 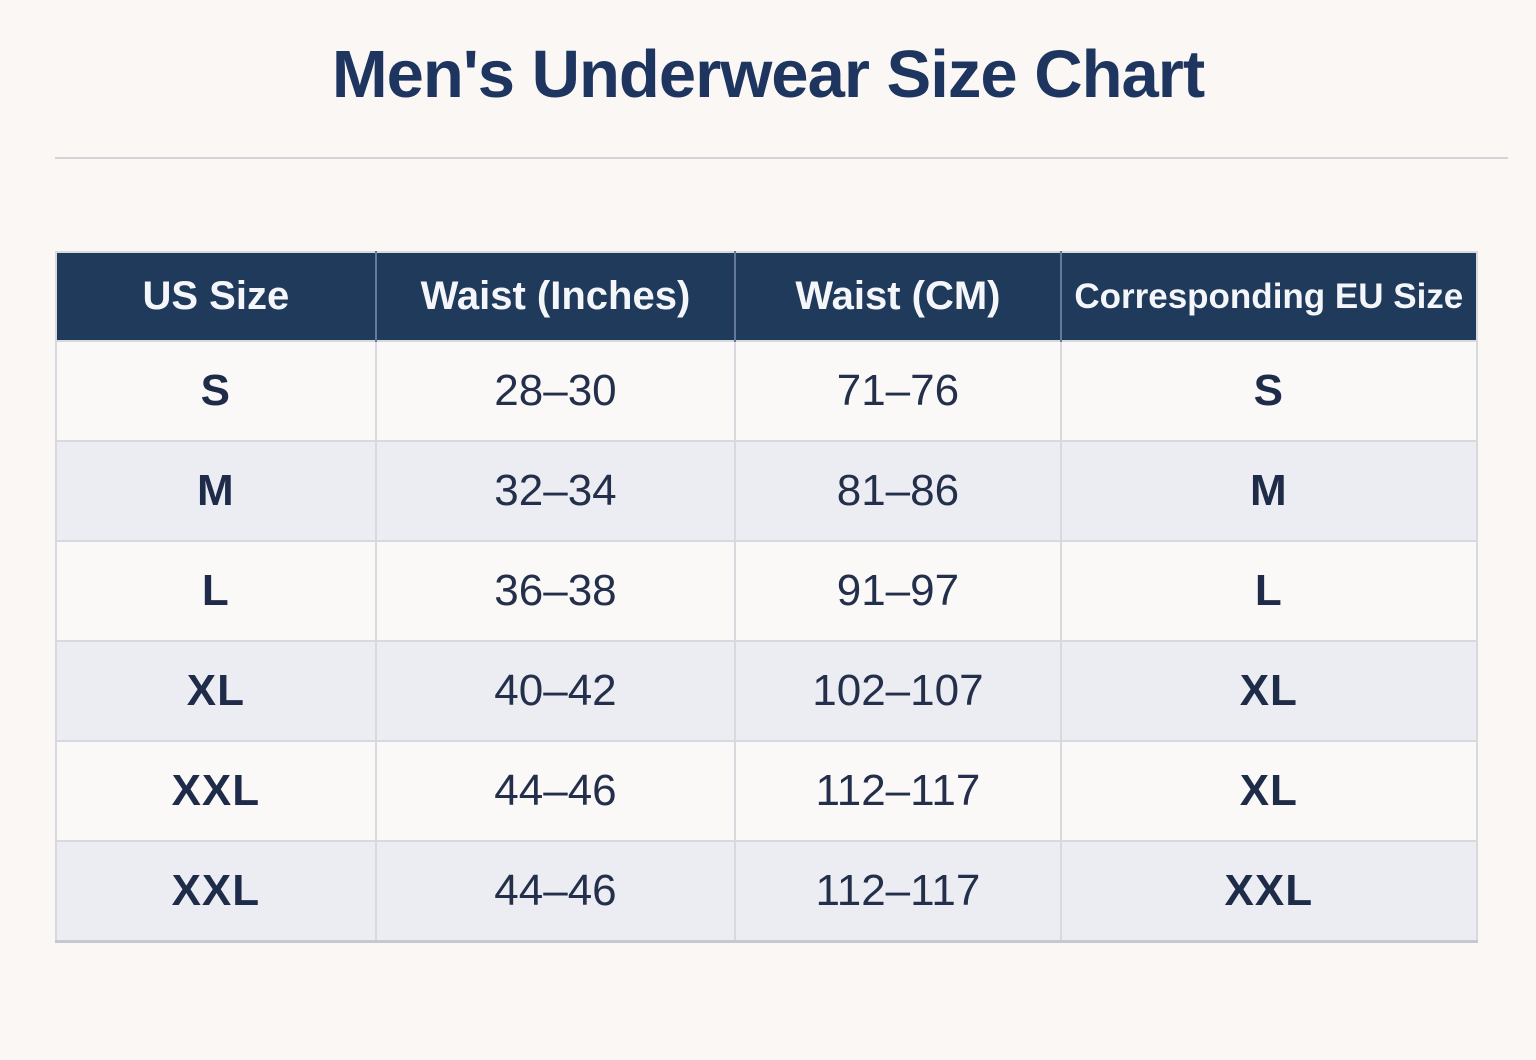 I want to click on column-header-us-size: US Size, so click(x=216, y=296).